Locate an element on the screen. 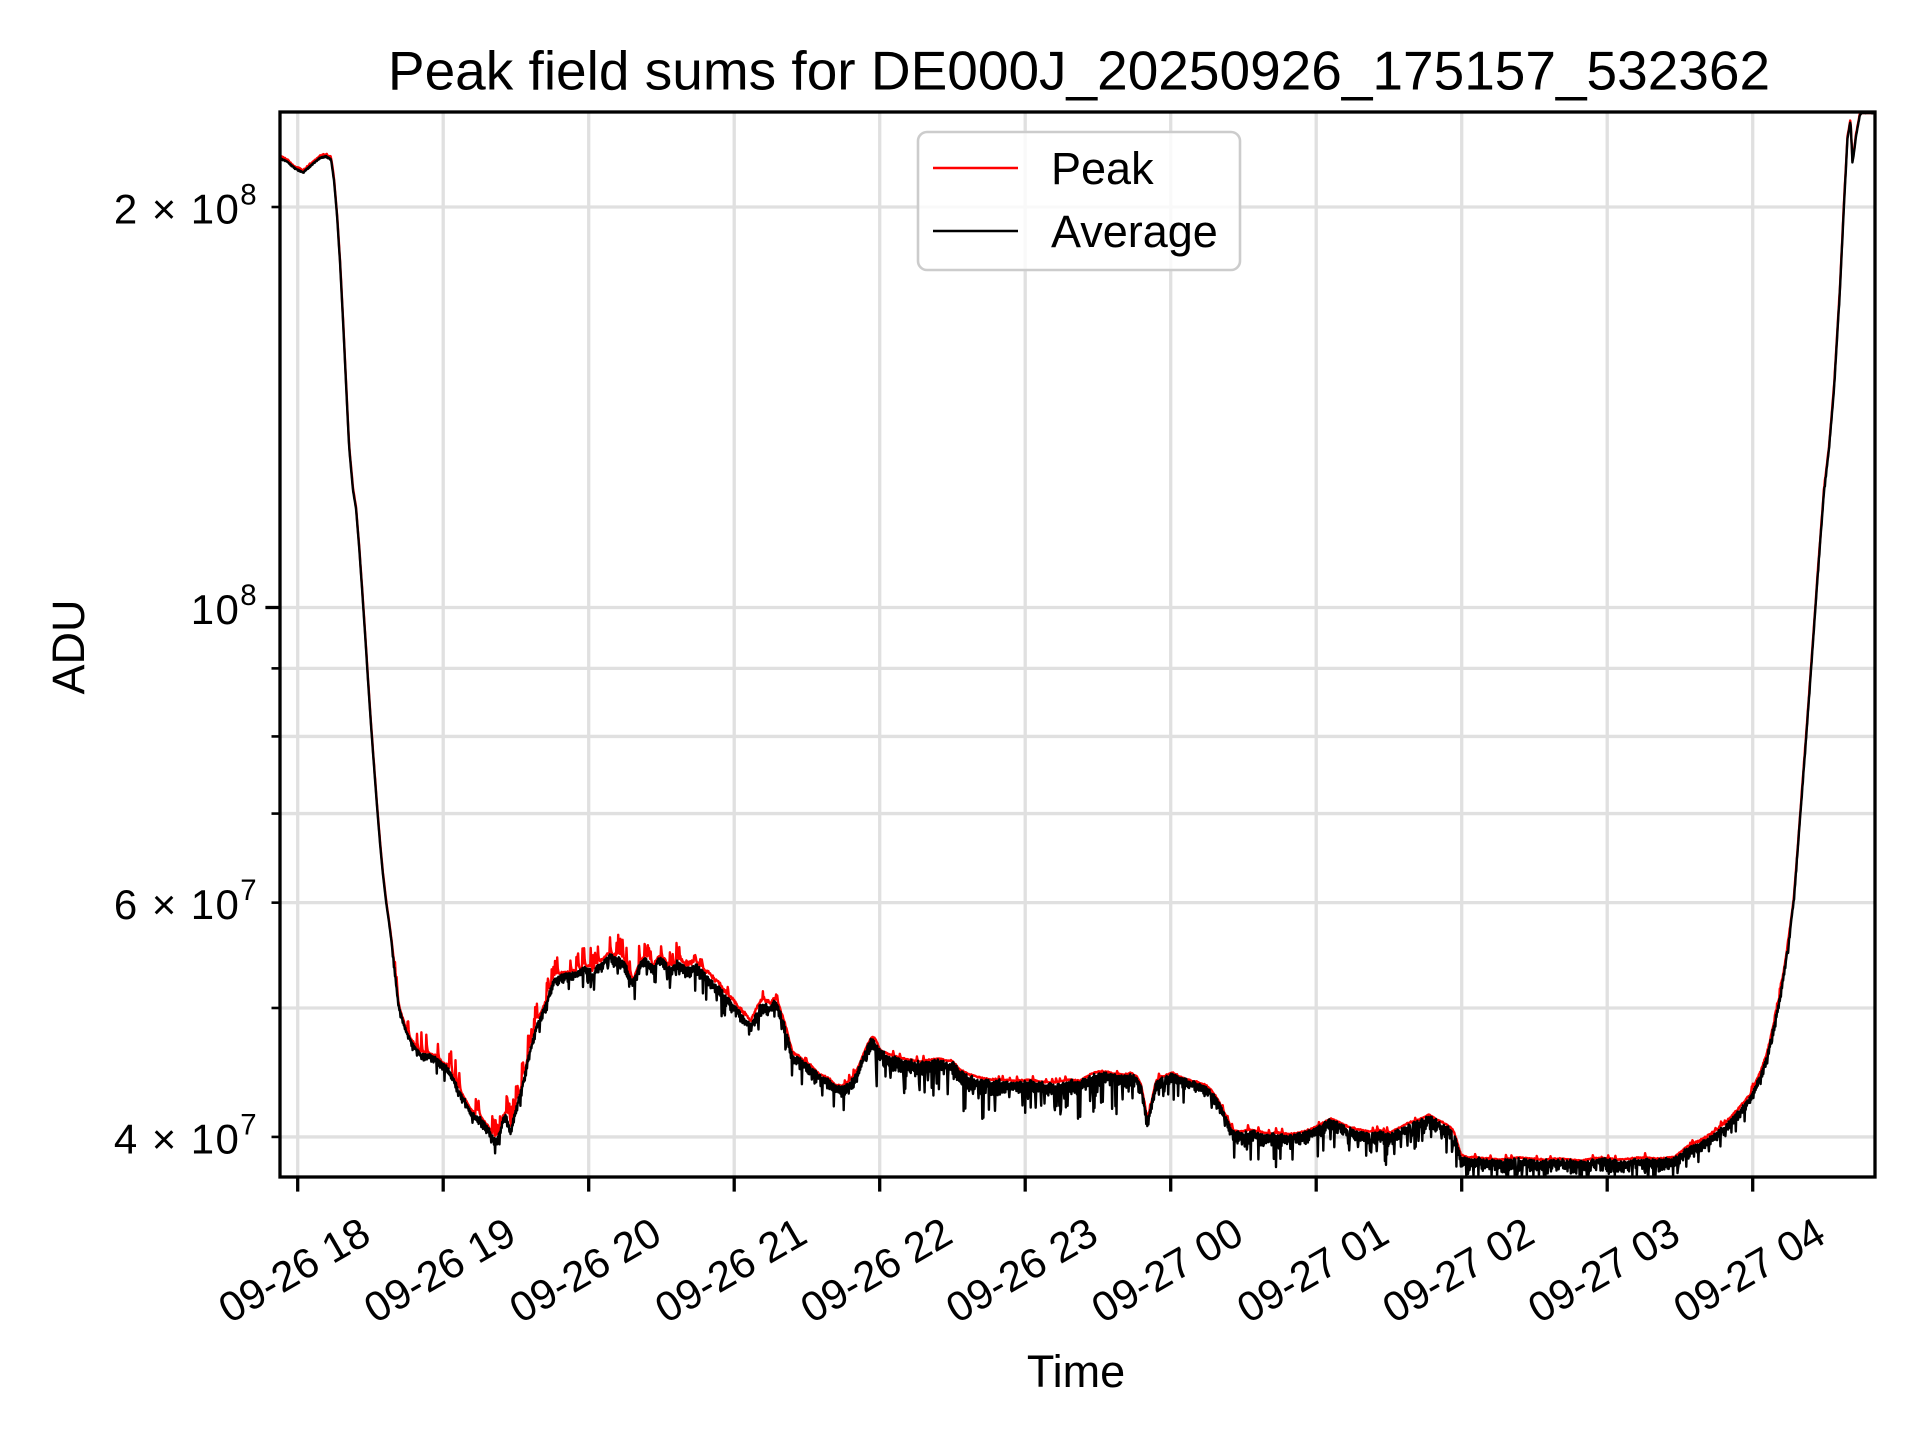  svg-text: 2 × 10⁸ is located at coordinates (186, 206).